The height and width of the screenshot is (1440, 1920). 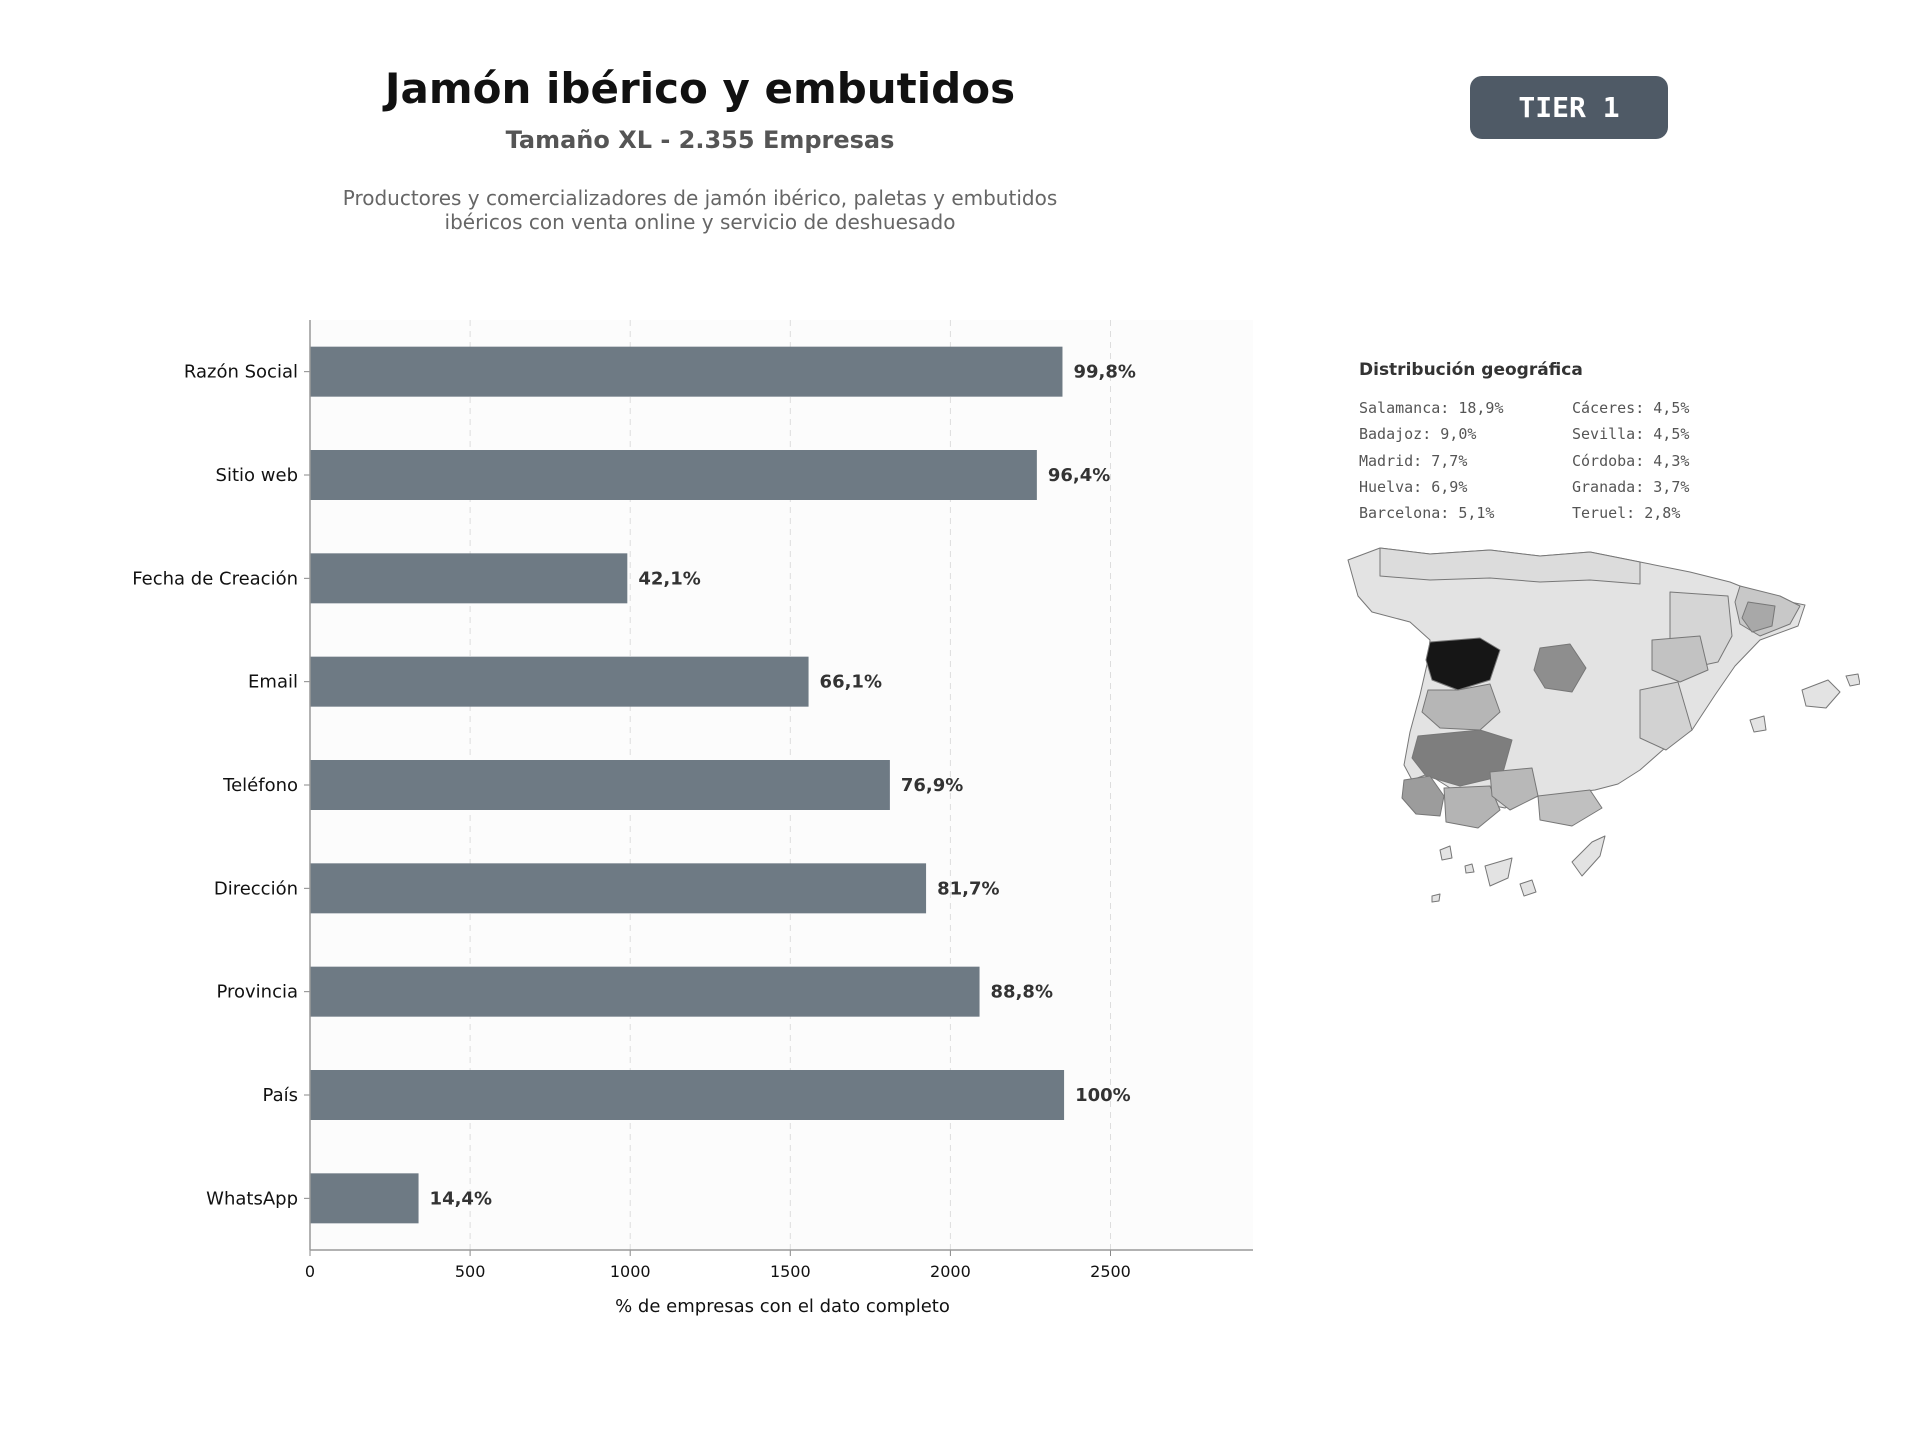 What do you see at coordinates (215, 578) in the screenshot?
I see `y-tick-label: Fecha de Creación` at bounding box center [215, 578].